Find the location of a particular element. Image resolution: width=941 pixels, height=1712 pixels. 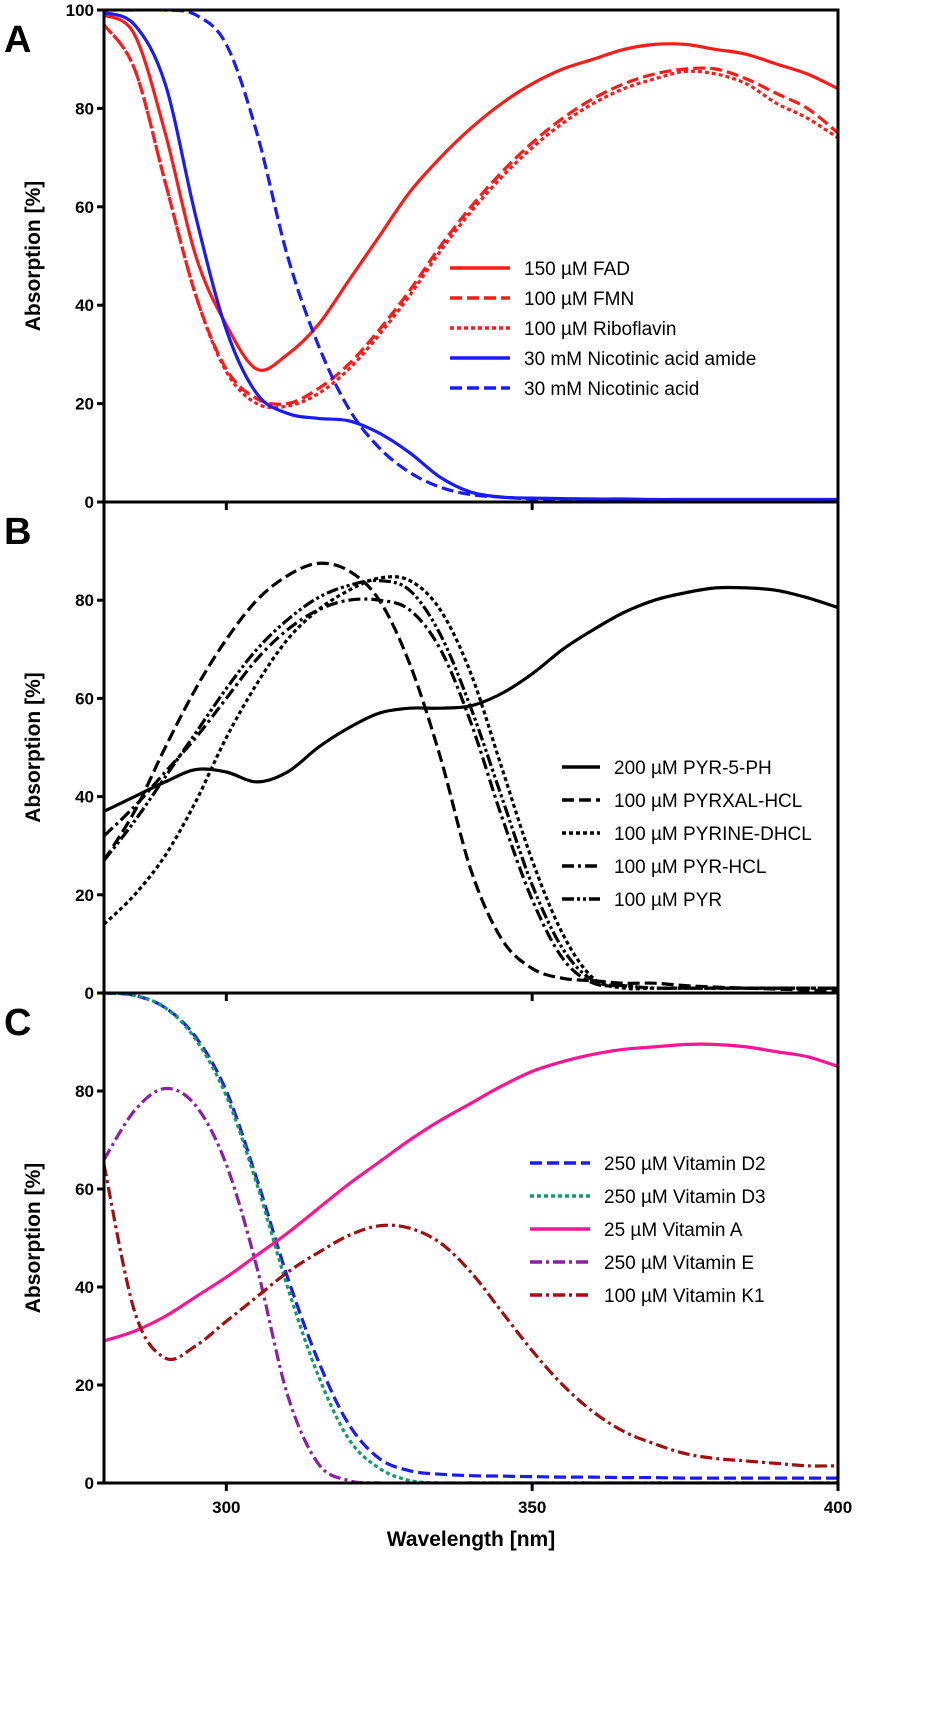

legend-label: 100 µM PYR-HCL is located at coordinates (690, 867).